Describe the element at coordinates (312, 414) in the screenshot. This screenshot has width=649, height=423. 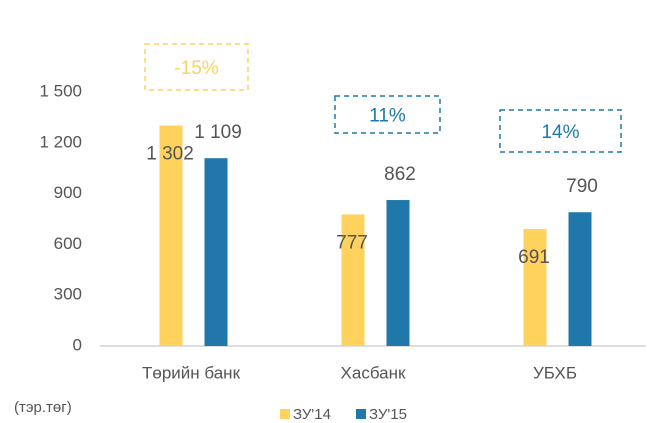
I see `legend-label: ЗУ'14` at that location.